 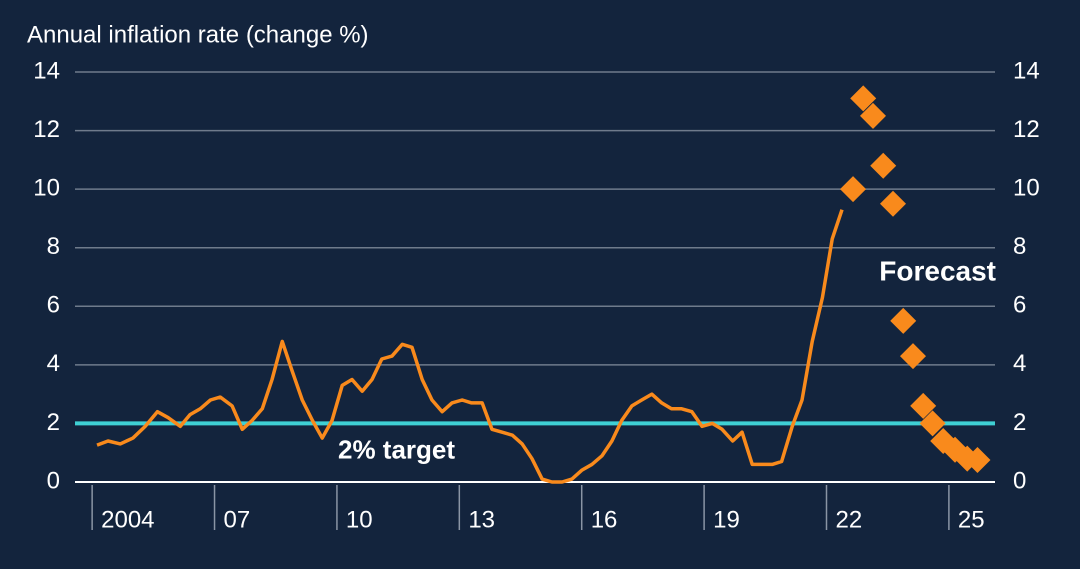 What do you see at coordinates (46, 129) in the screenshot?
I see `y-tick-label: 12` at bounding box center [46, 129].